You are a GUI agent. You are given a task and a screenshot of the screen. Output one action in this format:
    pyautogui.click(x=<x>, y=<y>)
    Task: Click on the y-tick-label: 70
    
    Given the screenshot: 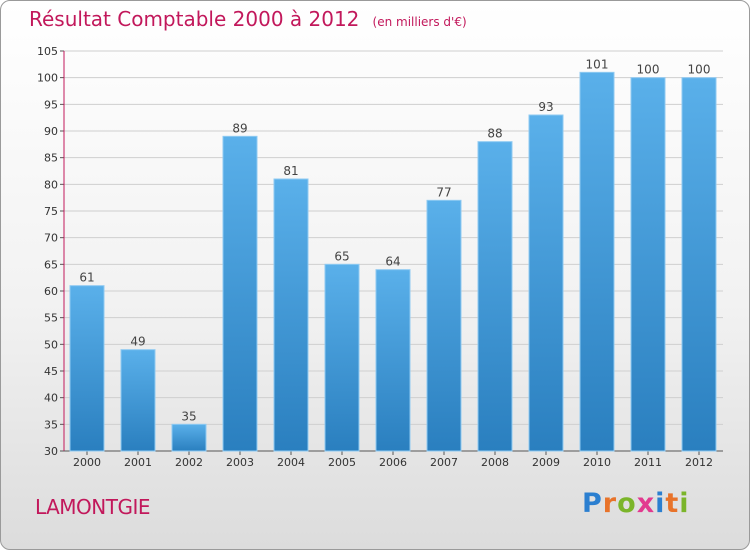 What is the action you would take?
    pyautogui.click(x=51, y=238)
    